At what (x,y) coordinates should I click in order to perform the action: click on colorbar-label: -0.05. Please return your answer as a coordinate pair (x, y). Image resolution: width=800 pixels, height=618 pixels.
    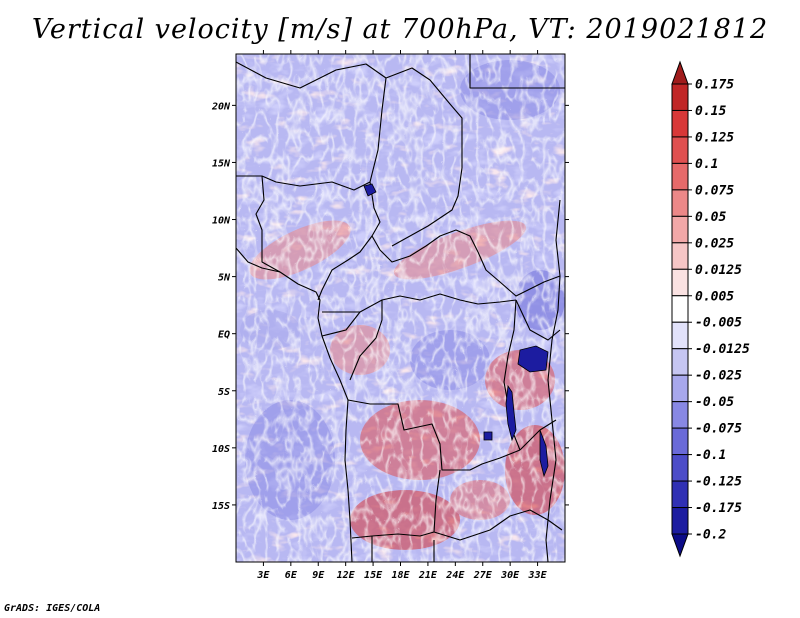
    Looking at the image, I should click on (714, 402).